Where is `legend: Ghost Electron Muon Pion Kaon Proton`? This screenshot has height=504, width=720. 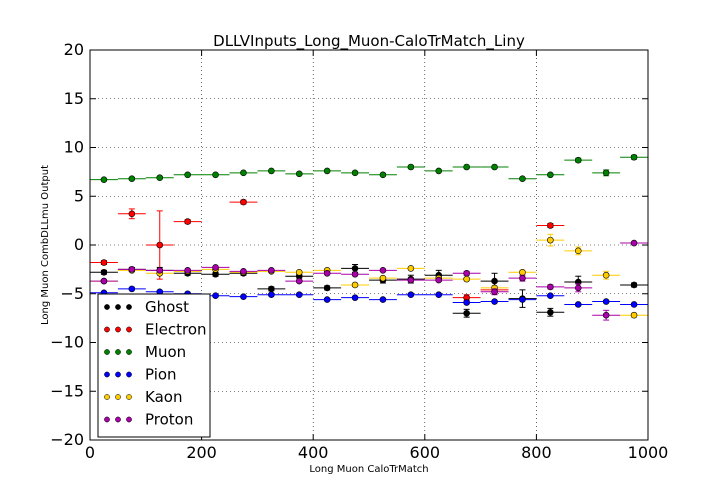 legend: Ghost Electron Muon Pion Kaon Proton is located at coordinates (154, 365).